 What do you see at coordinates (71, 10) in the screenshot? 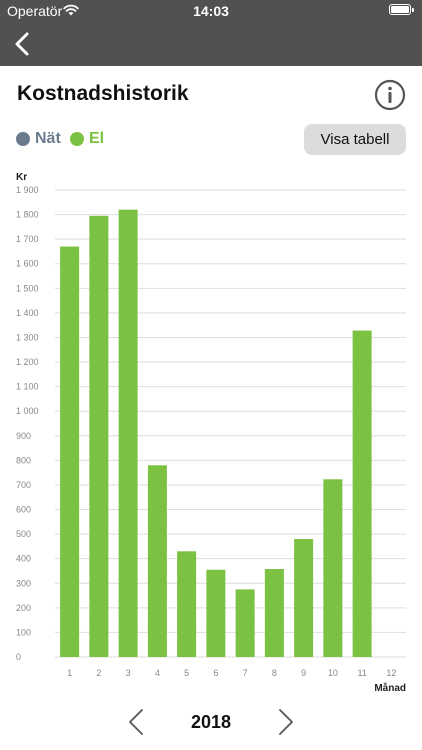
I see `wifi-icon` at bounding box center [71, 10].